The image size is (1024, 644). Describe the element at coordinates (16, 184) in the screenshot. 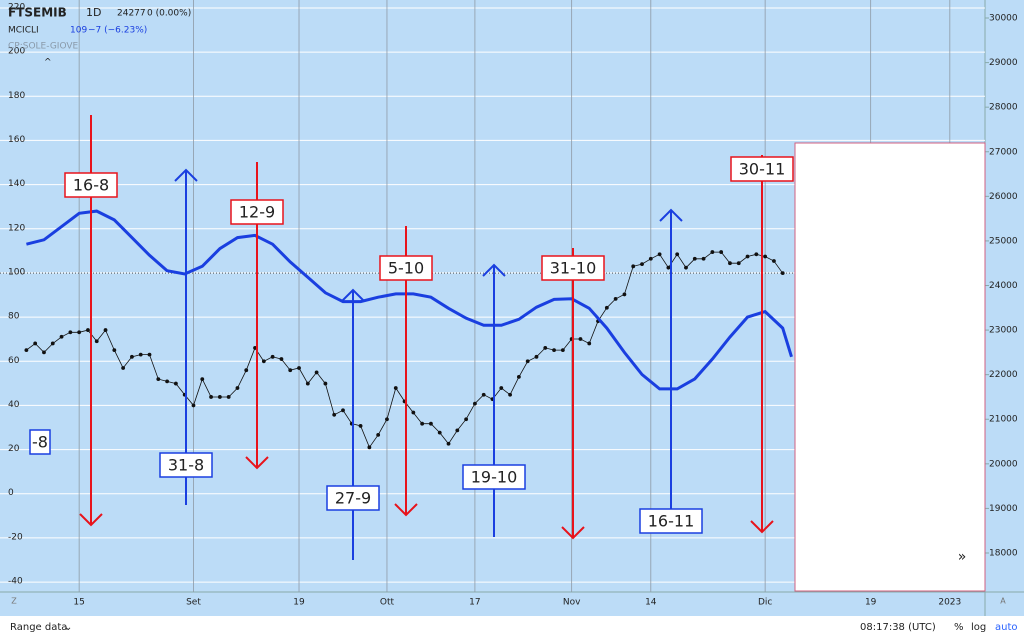

I see `y-tick-label: 140` at that location.